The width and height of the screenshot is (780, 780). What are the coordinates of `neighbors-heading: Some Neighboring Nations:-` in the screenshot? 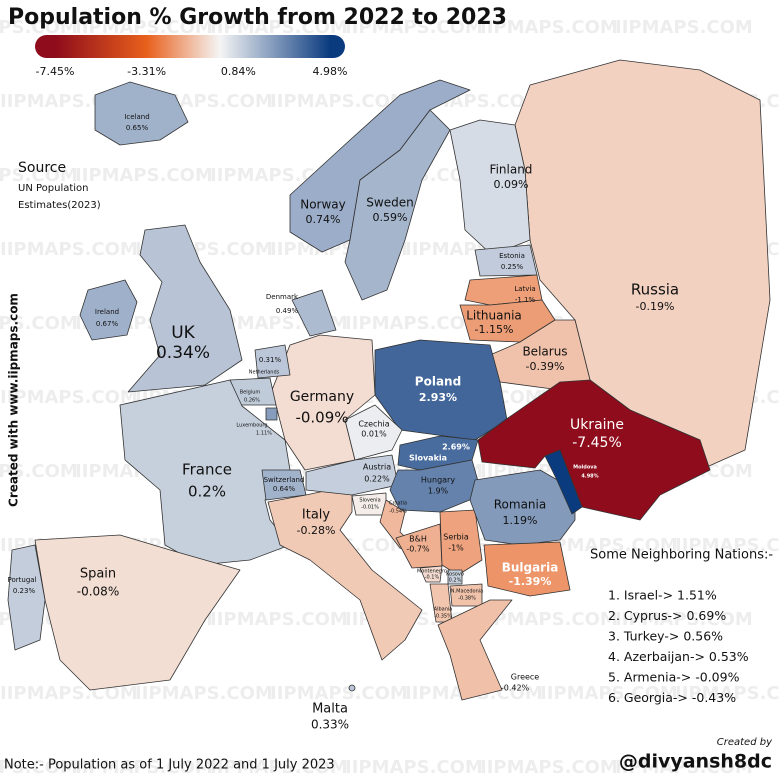 It's located at (681, 555).